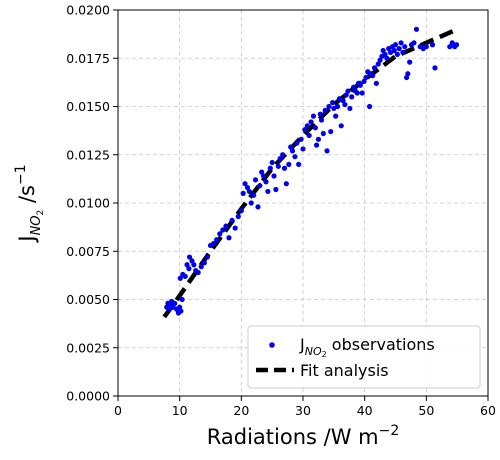 This screenshot has height=460, width=500. Describe the element at coordinates (88, 203) in the screenshot. I see `y-tick-label: 0.0100` at that location.